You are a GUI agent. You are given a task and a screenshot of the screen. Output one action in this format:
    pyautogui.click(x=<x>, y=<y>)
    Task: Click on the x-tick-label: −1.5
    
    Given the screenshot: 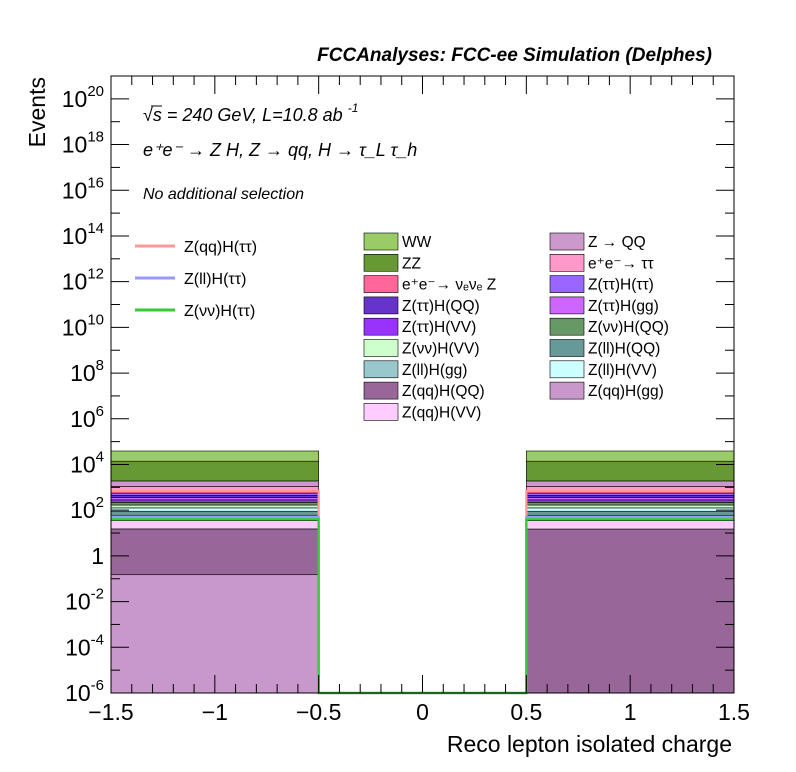 What is the action you would take?
    pyautogui.click(x=110, y=712)
    